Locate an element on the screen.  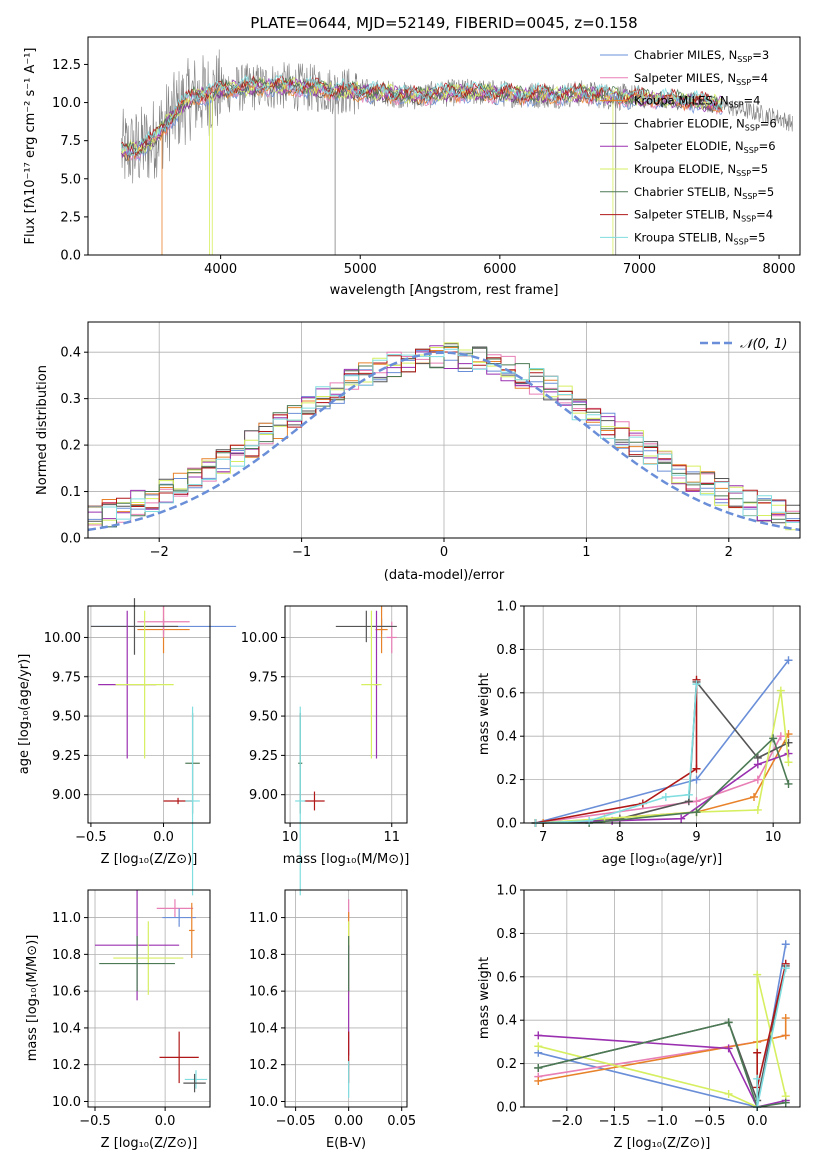
x-tick-label: 6000 is located at coordinates (499, 269).